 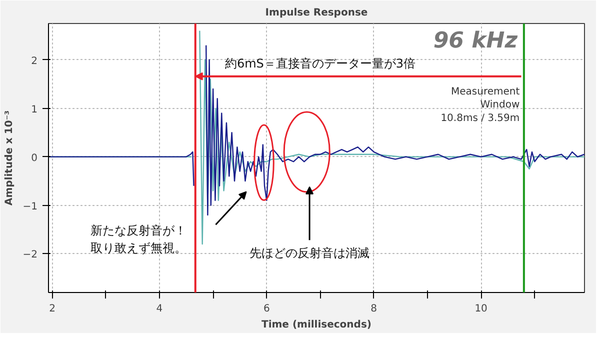 What do you see at coordinates (34, 110) in the screenshot?
I see `y-tick-label: 1` at bounding box center [34, 110].